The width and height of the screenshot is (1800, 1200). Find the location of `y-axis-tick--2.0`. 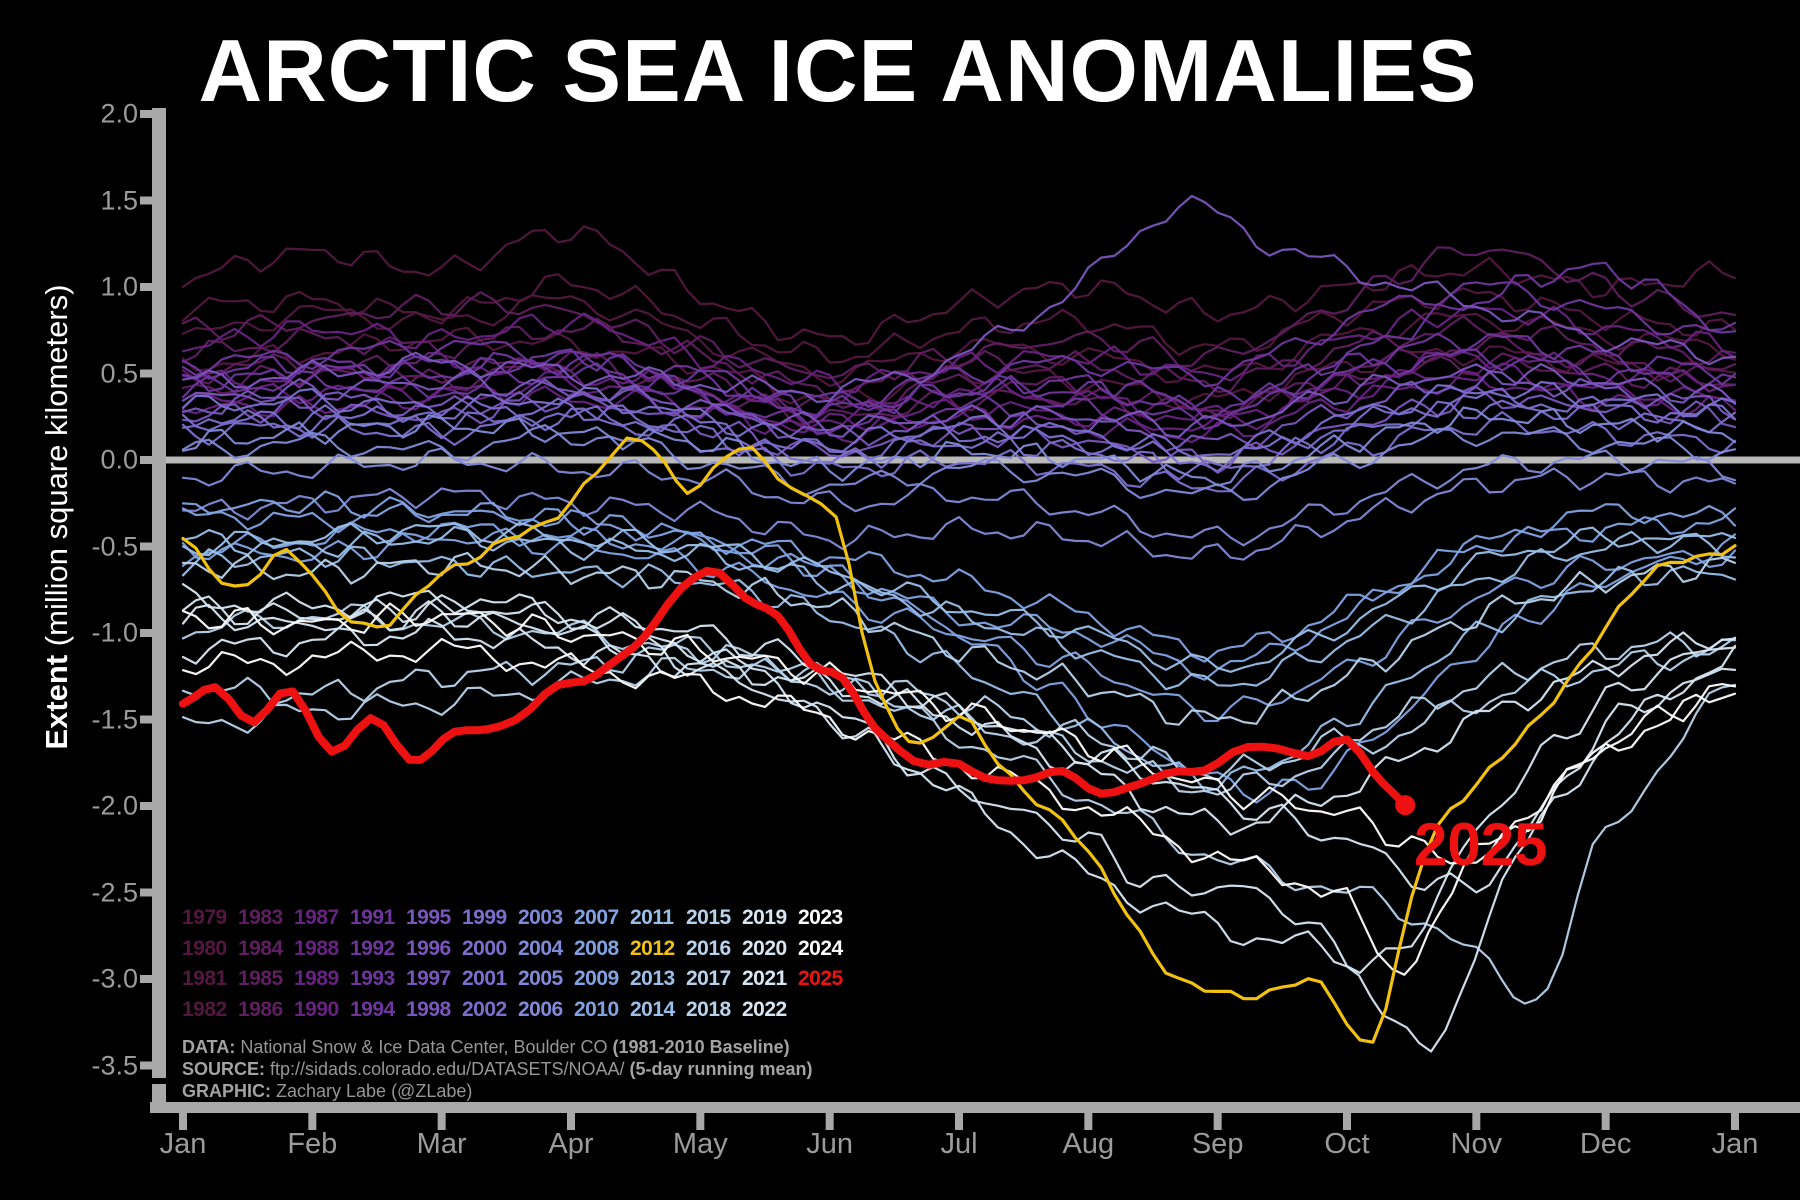

y-axis-tick--2.0 is located at coordinates (146, 806).